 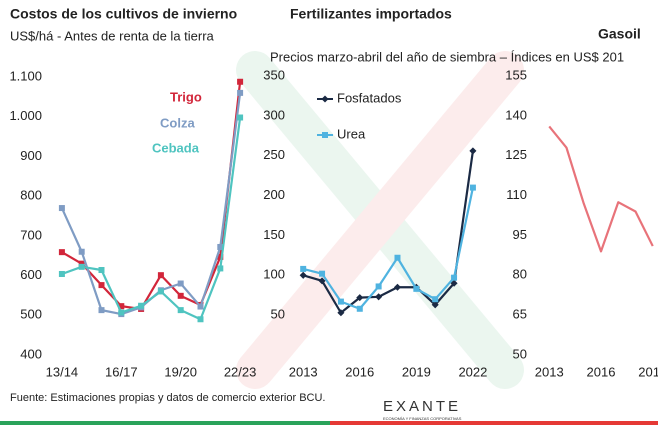 I want to click on y-tick-label: 150, so click(x=274, y=234).